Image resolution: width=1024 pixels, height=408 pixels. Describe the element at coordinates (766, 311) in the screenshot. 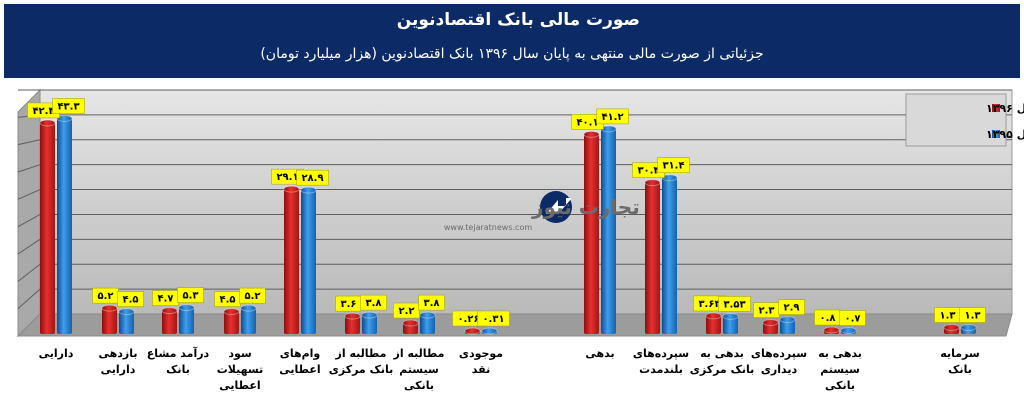

I see `data-label-1396: ۲.۳` at that location.